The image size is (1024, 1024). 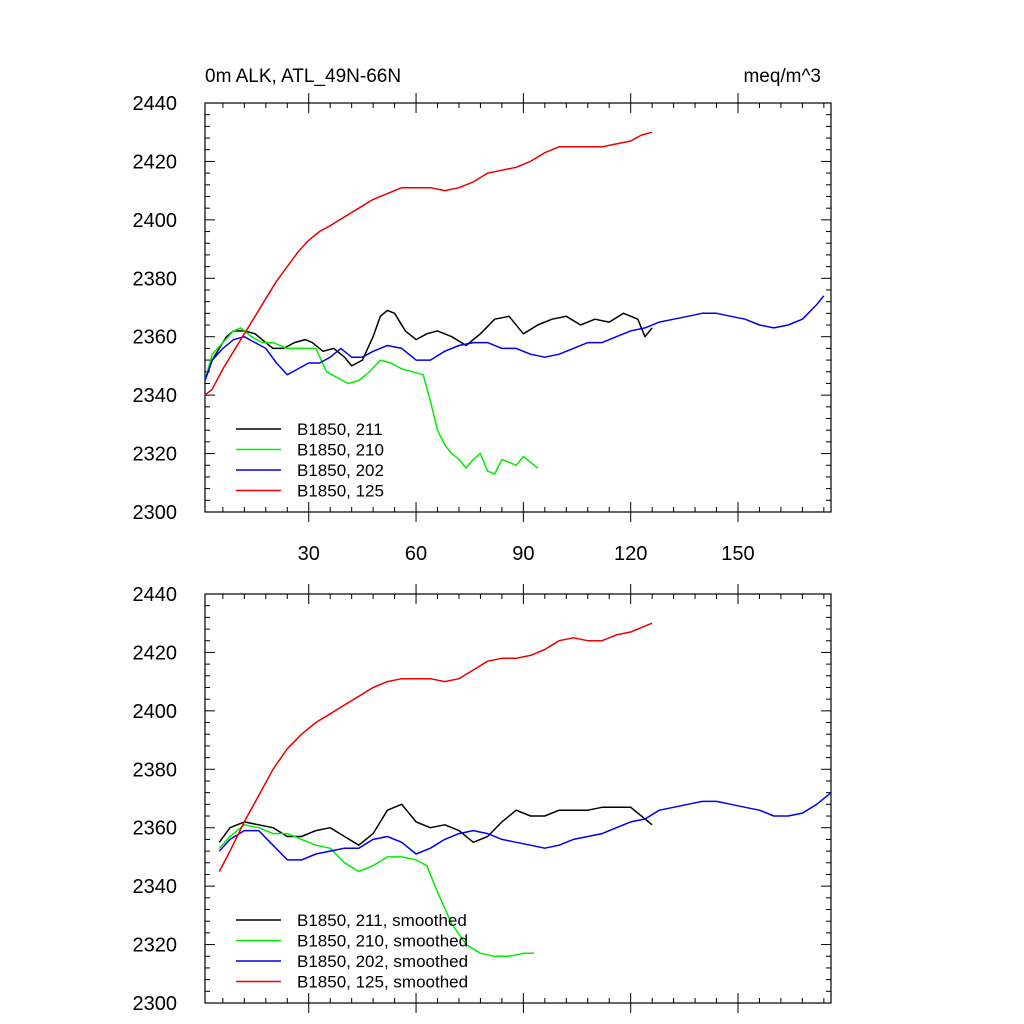 I want to click on x-tick-label: 120, so click(x=630, y=554).